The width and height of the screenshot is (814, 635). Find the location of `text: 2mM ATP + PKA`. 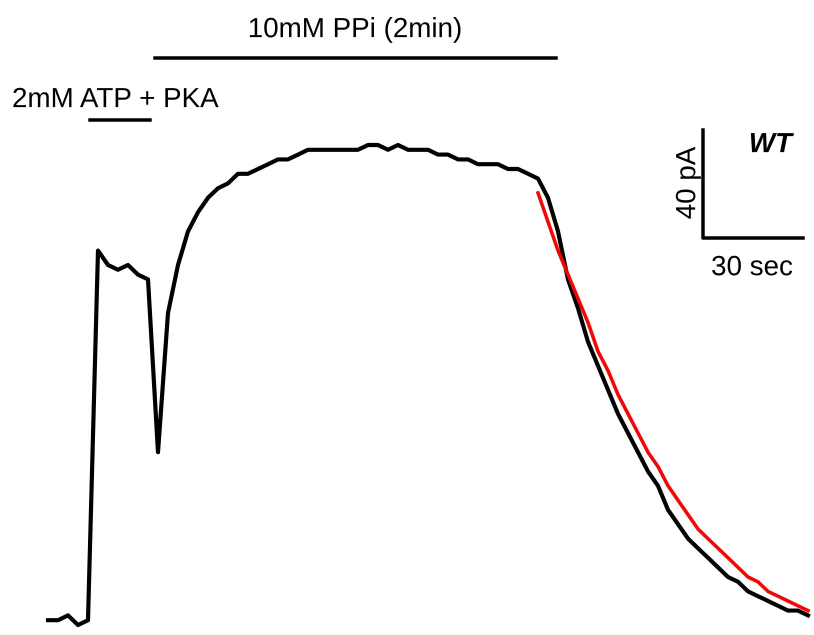

text: 2mM ATP + PKA is located at coordinates (116, 98).